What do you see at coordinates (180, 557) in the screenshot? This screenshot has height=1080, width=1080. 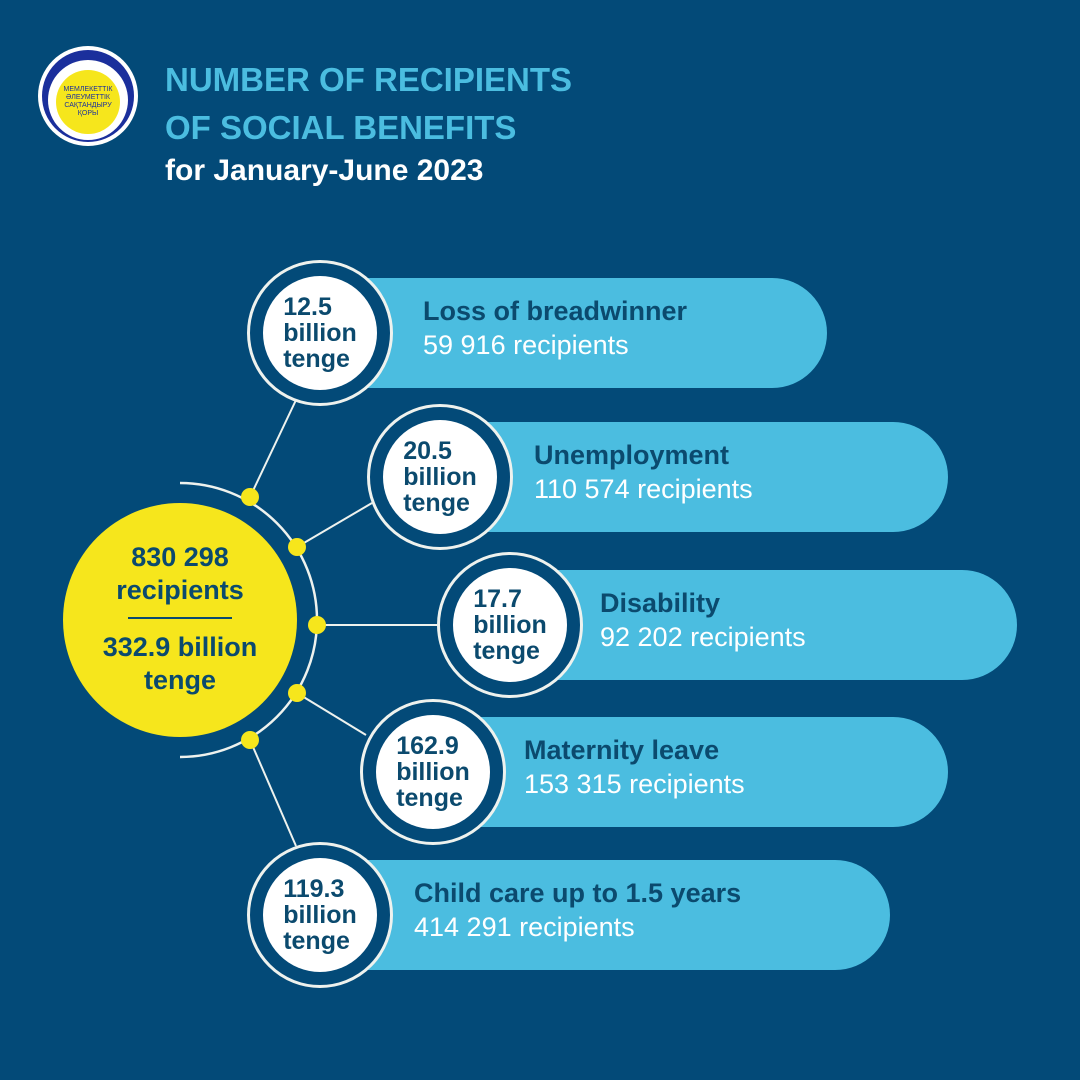 I see `total-recipients: 830 298` at bounding box center [180, 557].